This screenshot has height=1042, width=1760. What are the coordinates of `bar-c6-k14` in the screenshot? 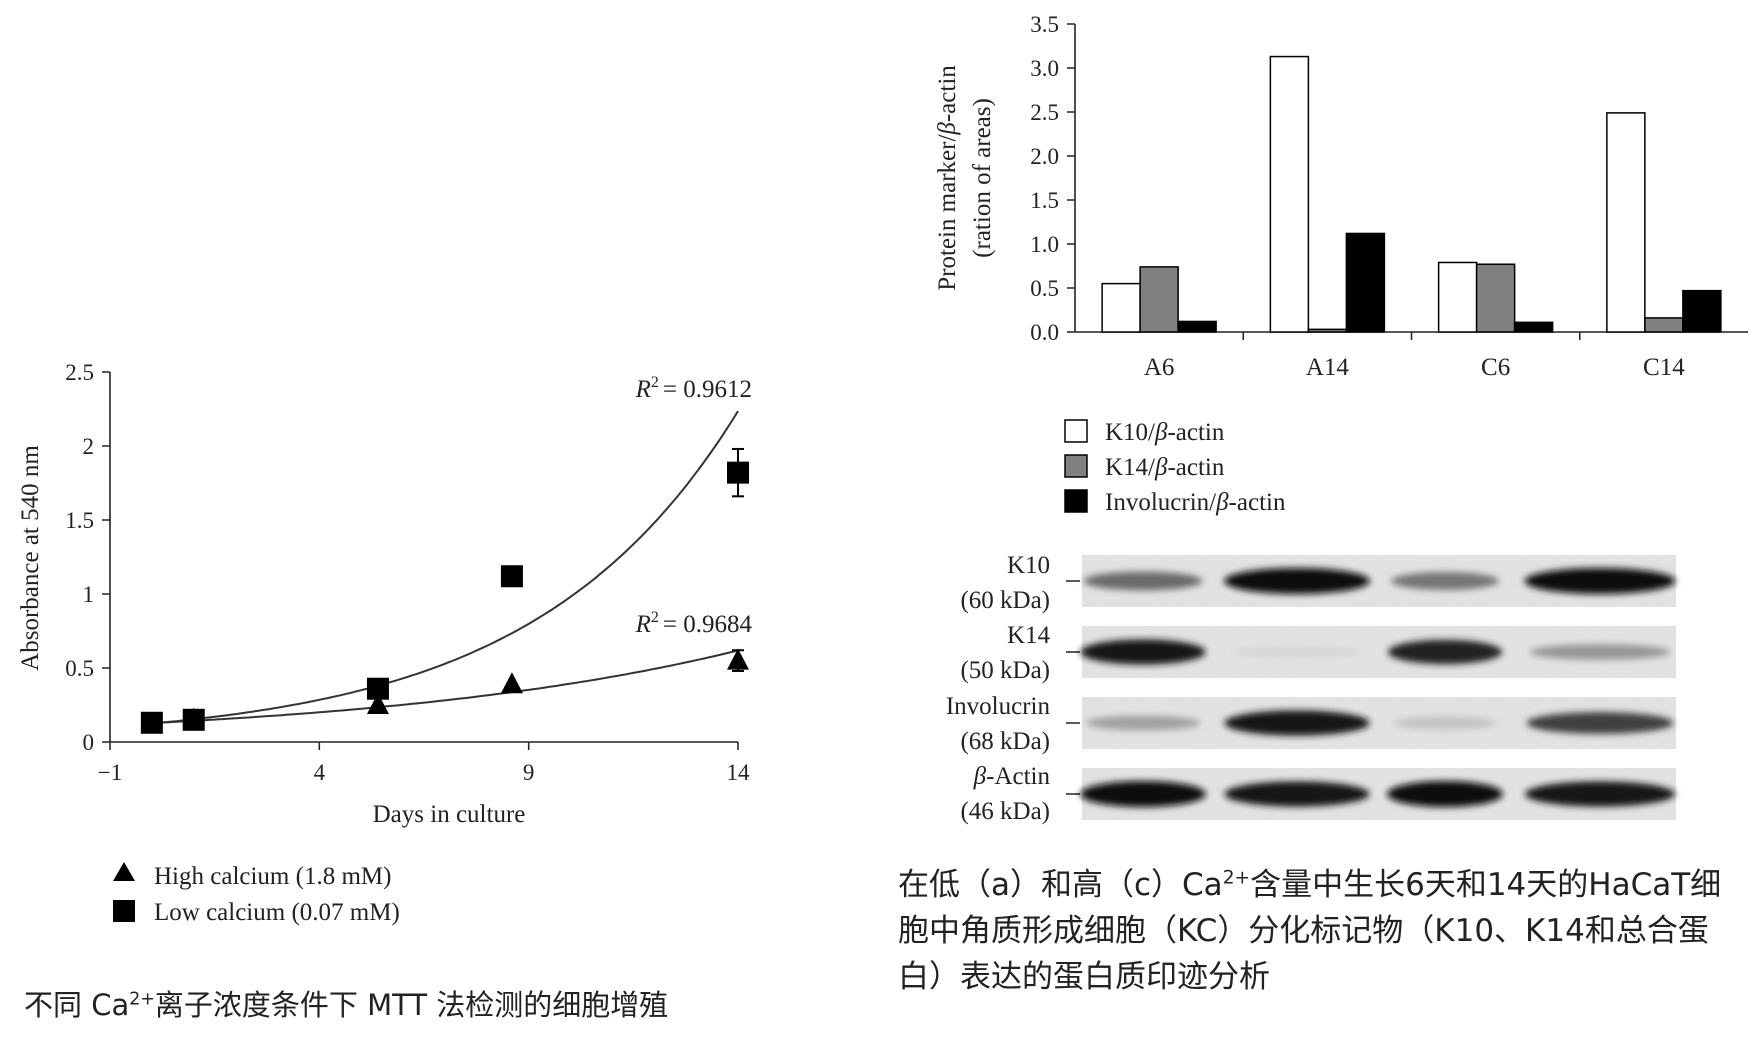 It's located at (1495, 298).